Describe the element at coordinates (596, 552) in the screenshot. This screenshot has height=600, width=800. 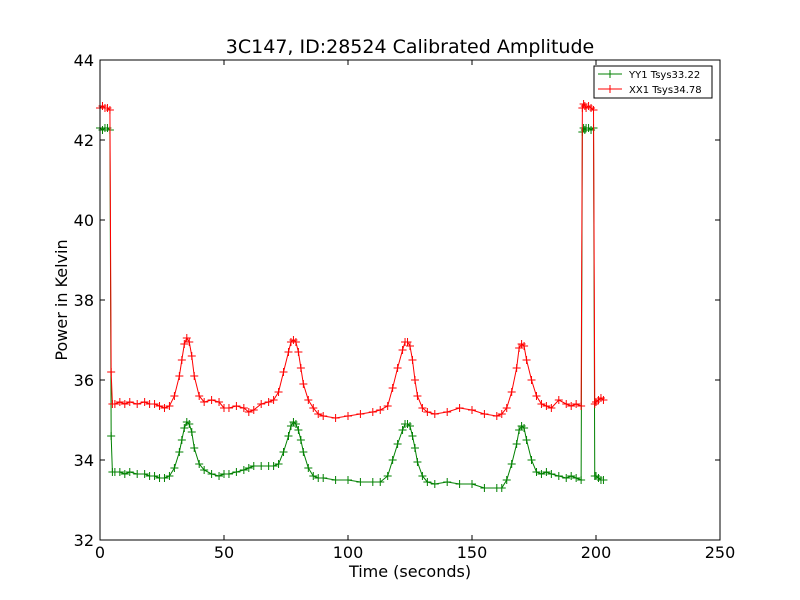
I see `x-tick-label: 200` at that location.